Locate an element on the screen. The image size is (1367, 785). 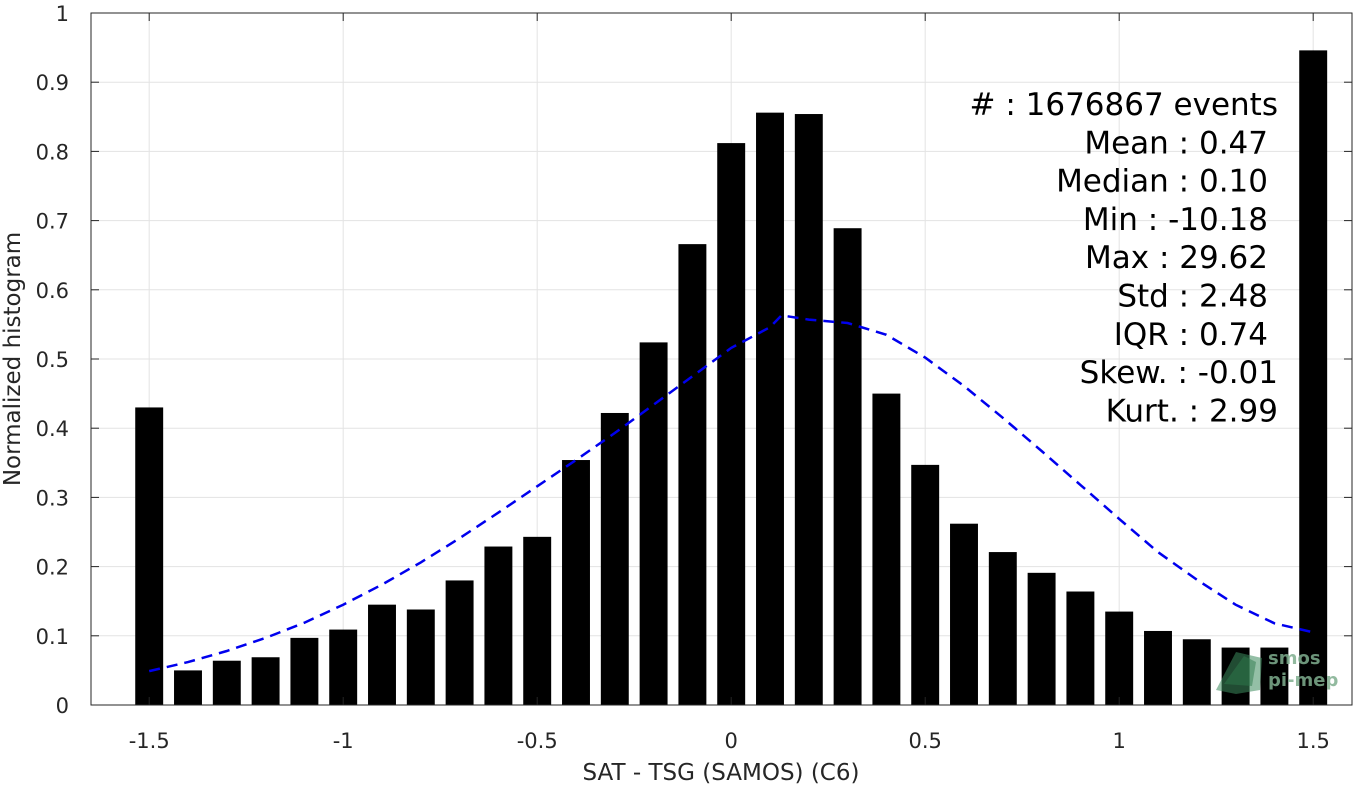
x-tick-label: -1 is located at coordinates (343, 741).